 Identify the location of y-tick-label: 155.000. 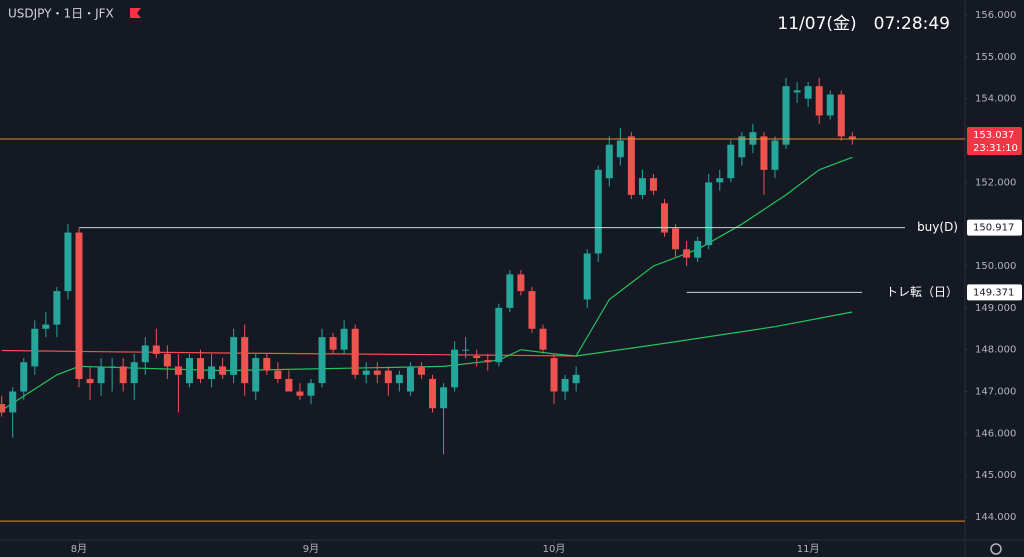
(995, 57).